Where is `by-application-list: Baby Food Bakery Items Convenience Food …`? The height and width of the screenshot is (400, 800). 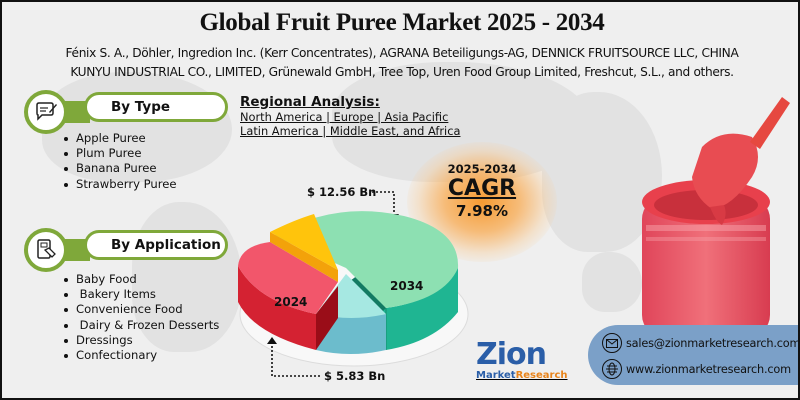
by-application-list: Baby Food Bakery Items Convenience Food … is located at coordinates (140, 317).